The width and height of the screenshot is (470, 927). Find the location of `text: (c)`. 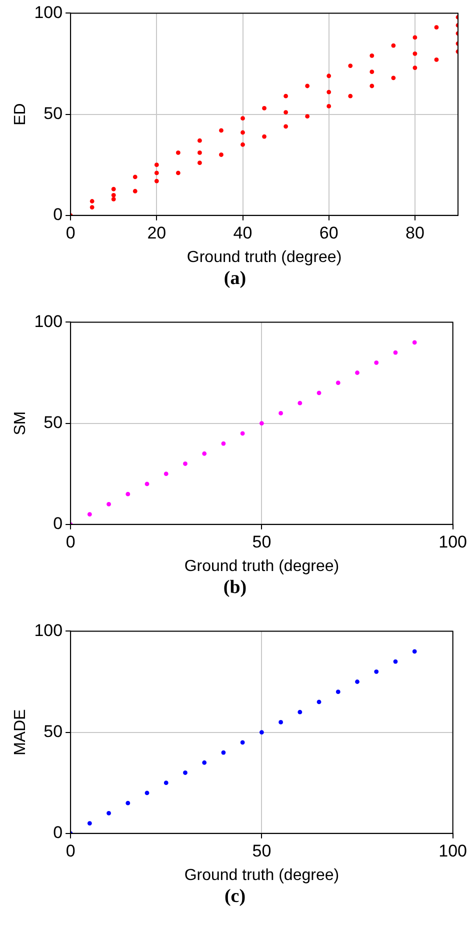

text: (c) is located at coordinates (235, 897).